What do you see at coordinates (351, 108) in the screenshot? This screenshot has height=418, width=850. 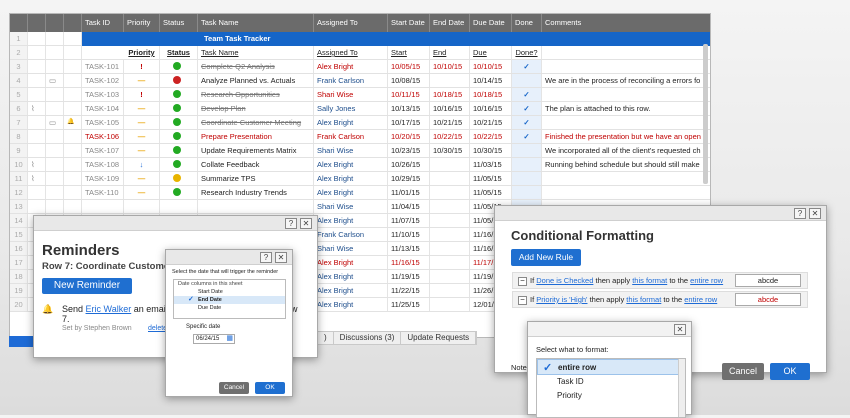 I see `assigned-to: Sally Jones` at bounding box center [351, 108].